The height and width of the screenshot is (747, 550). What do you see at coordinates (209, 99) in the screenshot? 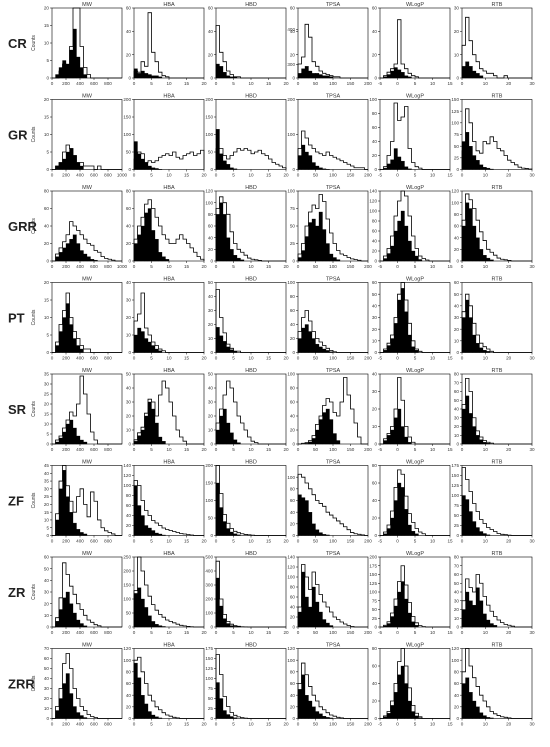
I see `y-tick-label: 200` at bounding box center [209, 99].